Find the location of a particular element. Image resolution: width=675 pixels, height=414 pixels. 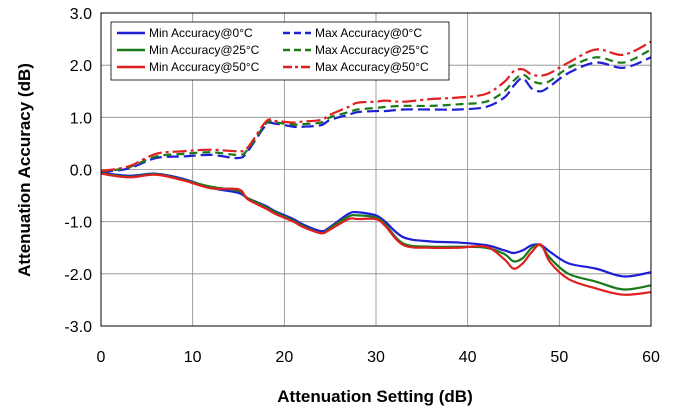

y-tick-label: 1.0 is located at coordinates (81, 118).